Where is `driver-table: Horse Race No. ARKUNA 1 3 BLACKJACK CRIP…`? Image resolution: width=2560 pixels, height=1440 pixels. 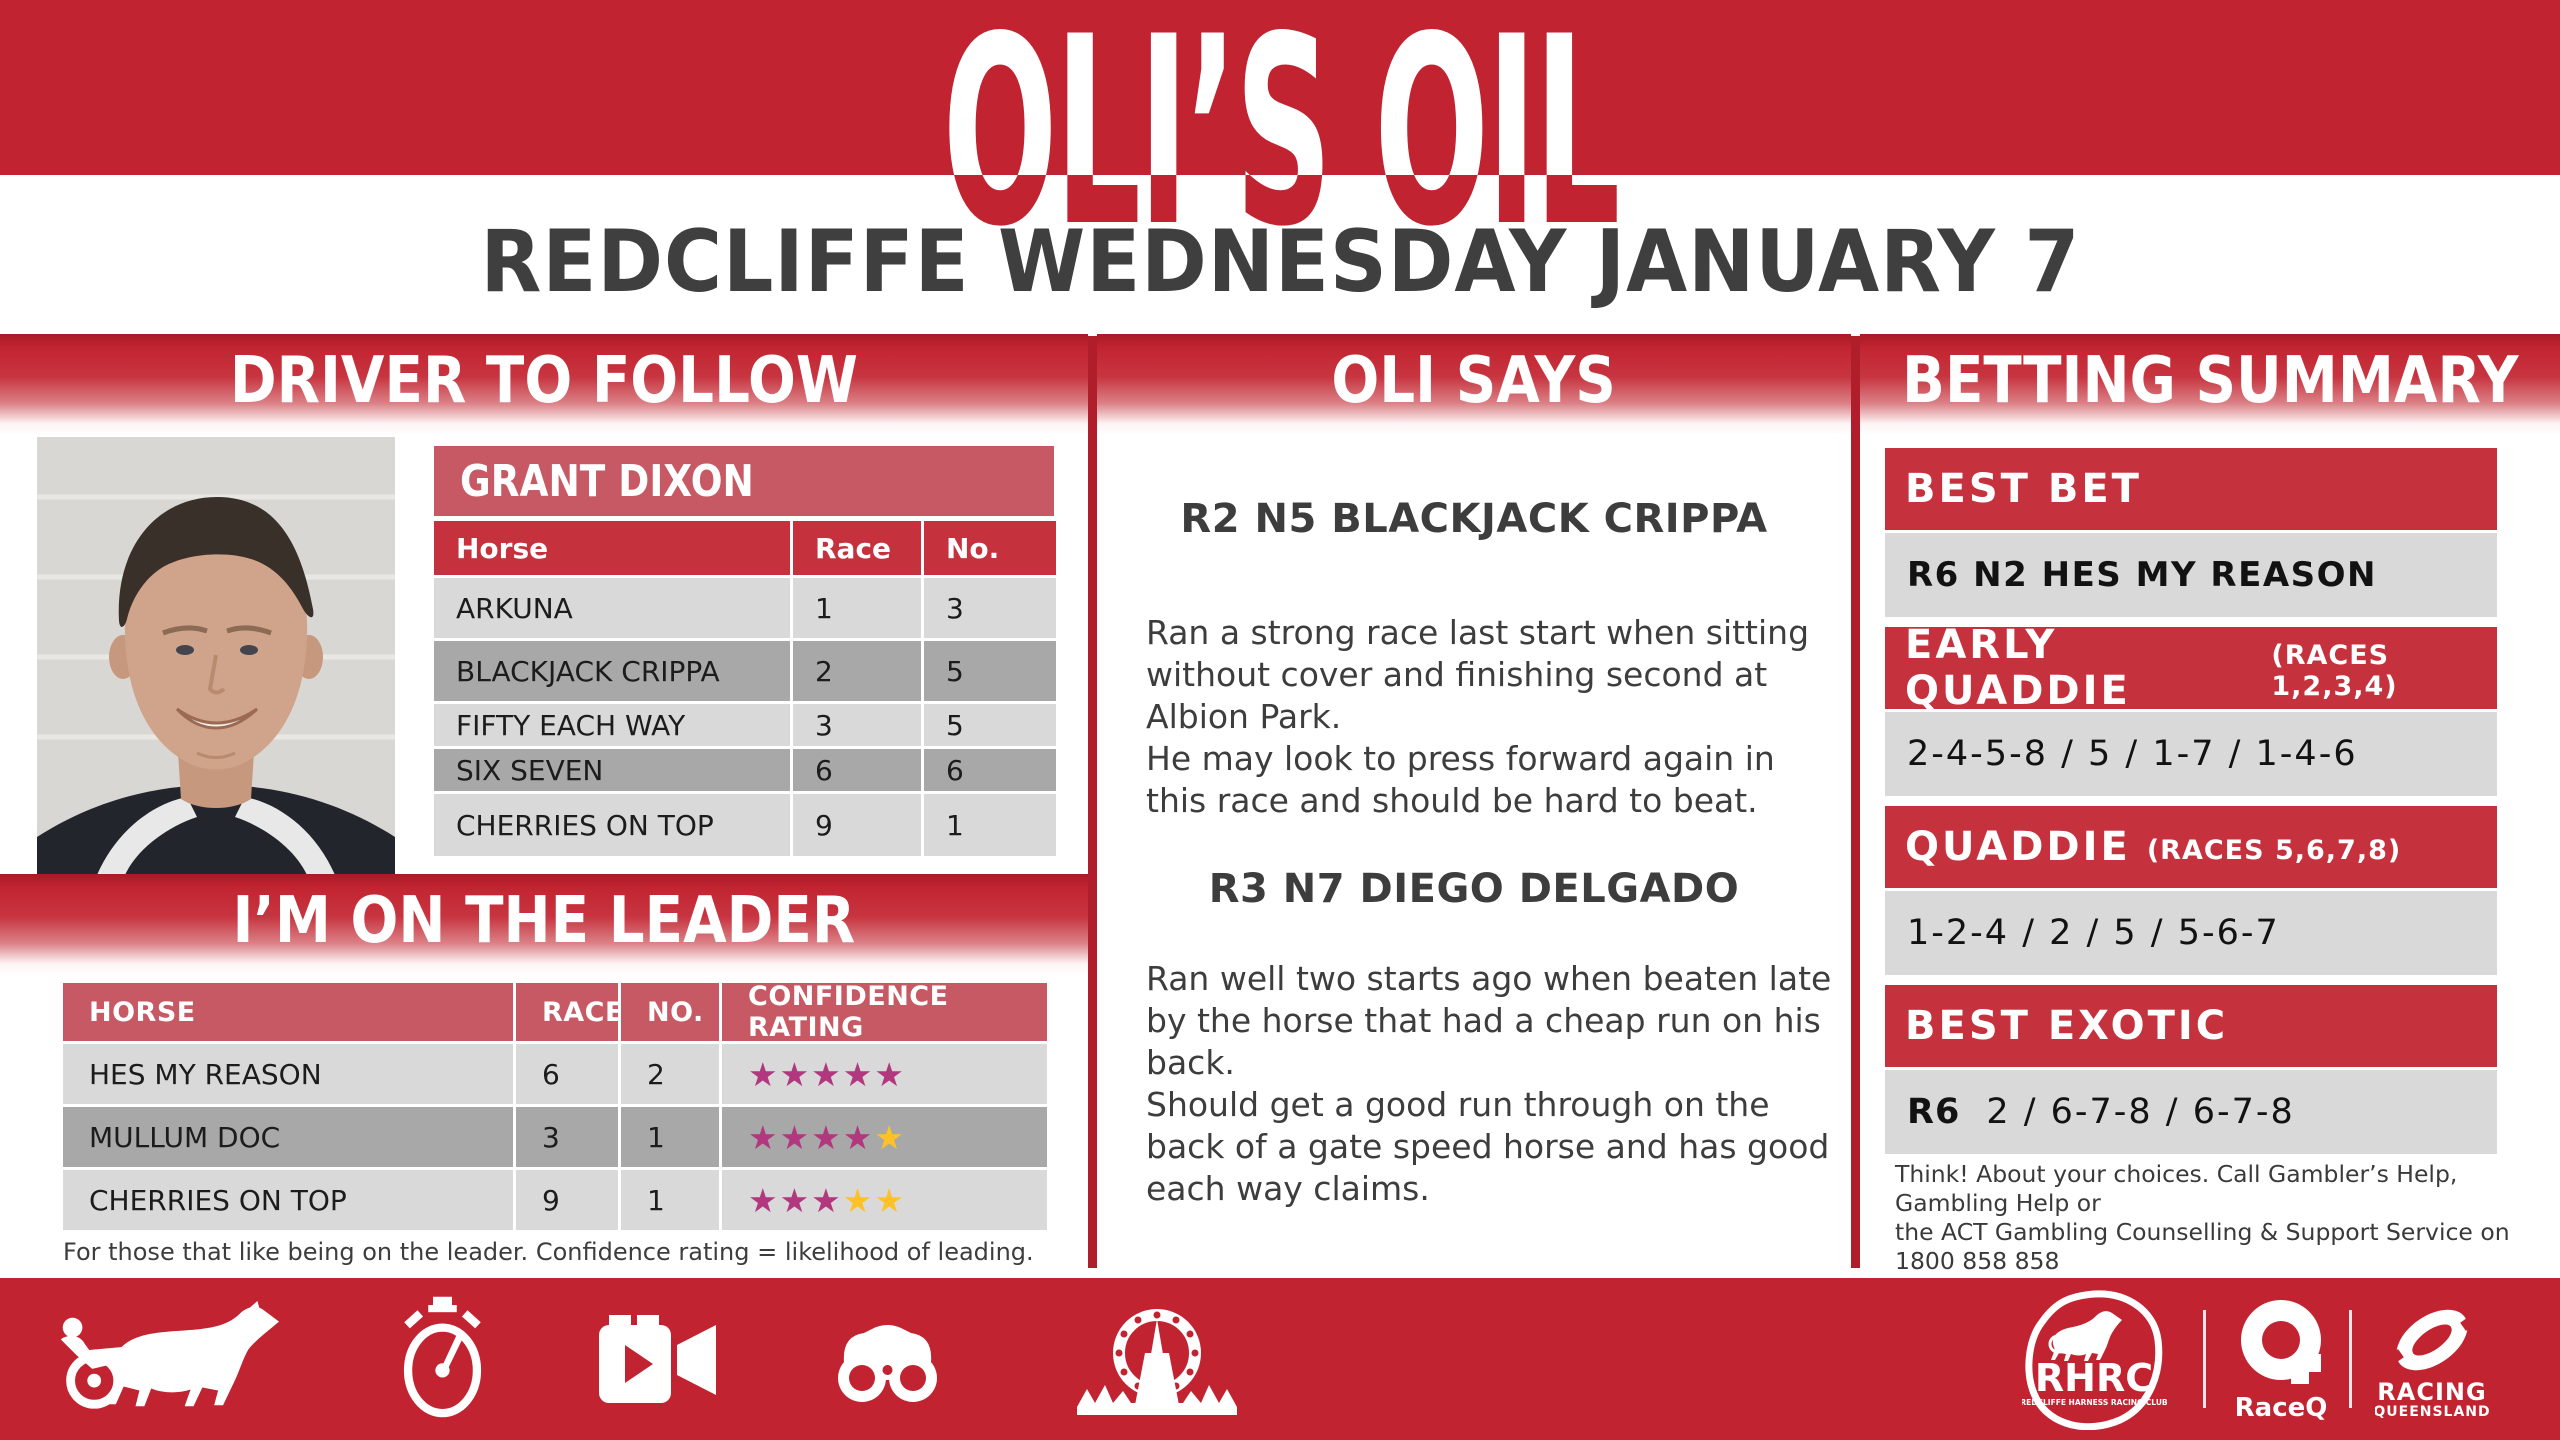 driver-table: Horse Race No. ARKUNA 1 3 BLACKJACK CRIP… is located at coordinates (745, 688).